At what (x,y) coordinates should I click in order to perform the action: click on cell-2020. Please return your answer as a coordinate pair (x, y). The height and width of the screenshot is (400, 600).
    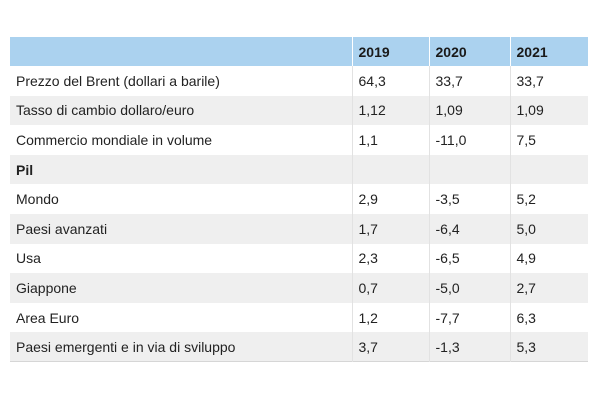
    Looking at the image, I should click on (469, 169).